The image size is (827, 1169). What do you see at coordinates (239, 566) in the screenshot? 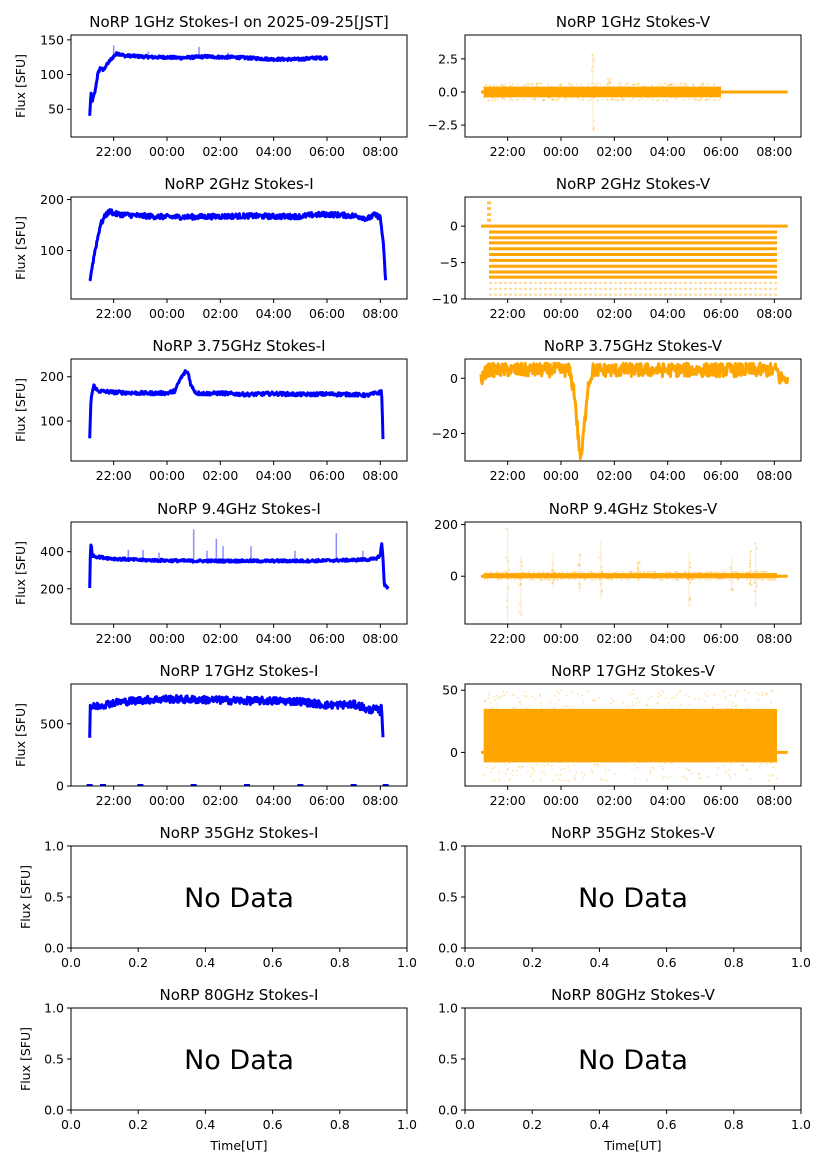
I see `series-line` at bounding box center [239, 566].